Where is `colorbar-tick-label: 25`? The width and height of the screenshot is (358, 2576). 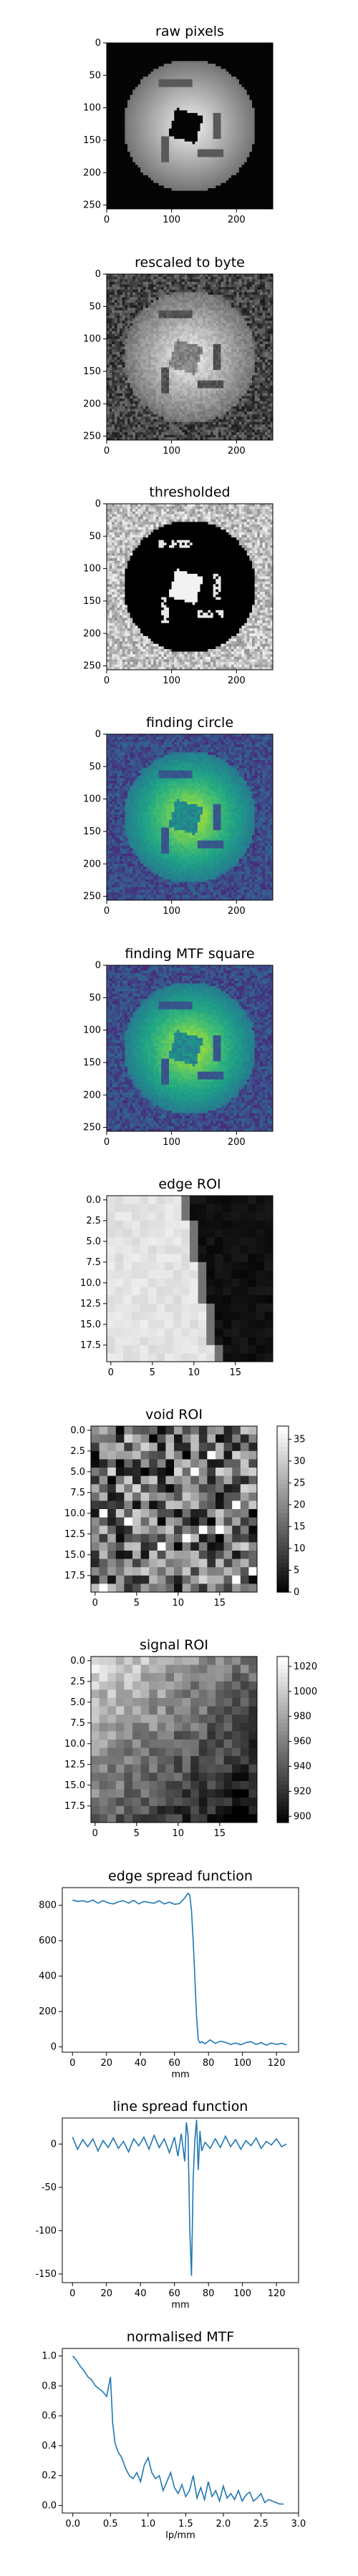 colorbar-tick-label: 25 is located at coordinates (300, 1483).